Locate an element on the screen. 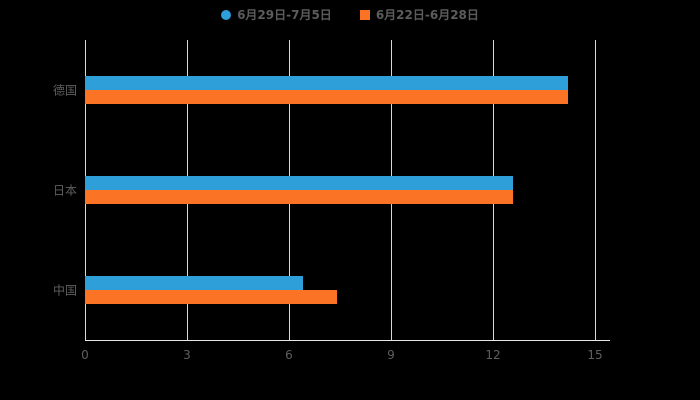 The image size is (700, 400). y-category-label-0: 德国 is located at coordinates (64, 90).